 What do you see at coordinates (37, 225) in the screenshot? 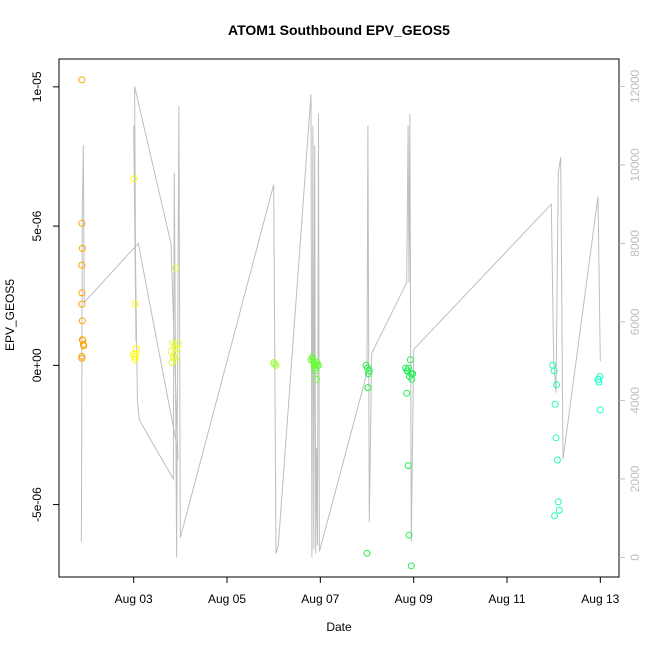
I see `y-tick-label: 5e-06` at bounding box center [37, 225].